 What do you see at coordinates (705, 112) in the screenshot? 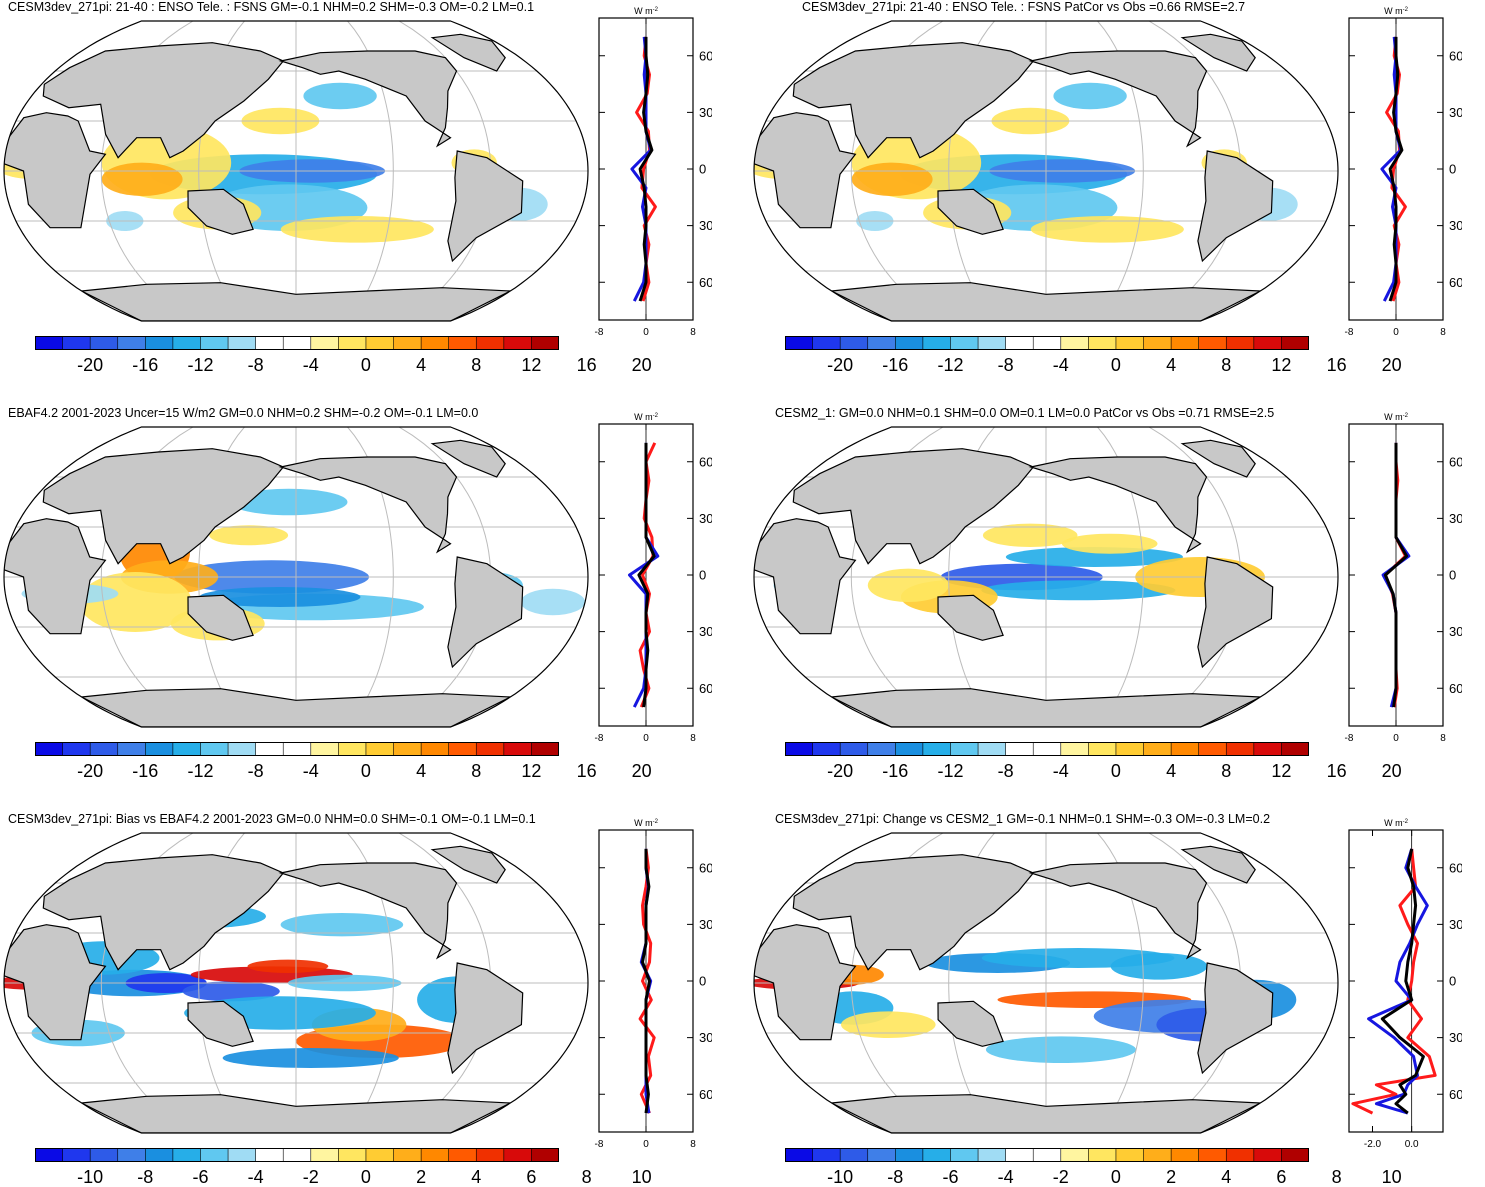
I see `lat-label: 30N` at bounding box center [705, 112].